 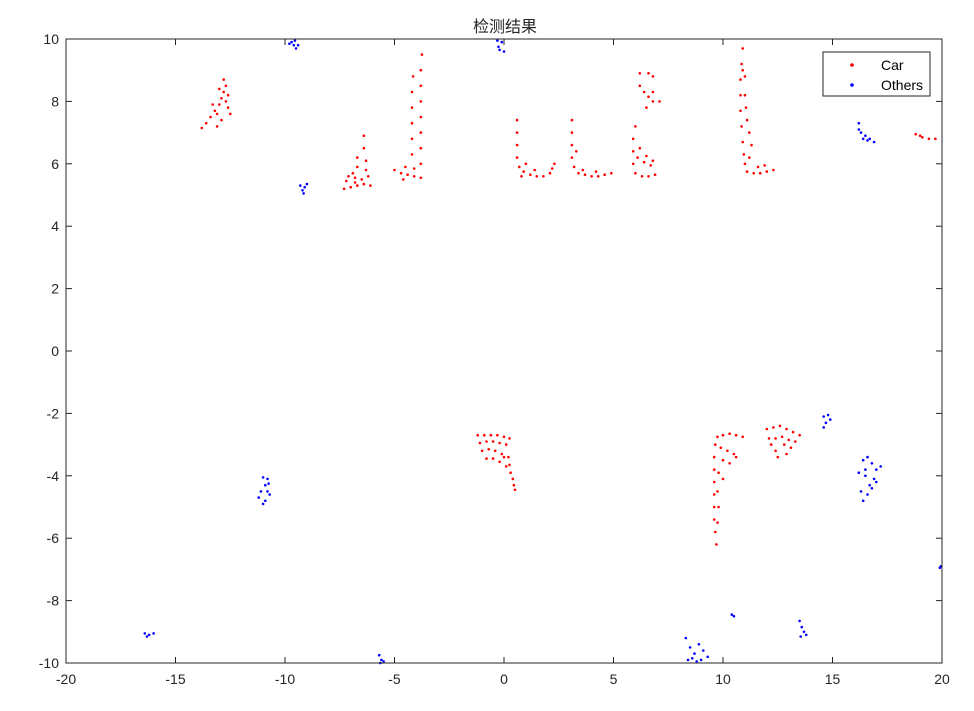 I want to click on x-tick-label: -5, so click(x=394, y=679).